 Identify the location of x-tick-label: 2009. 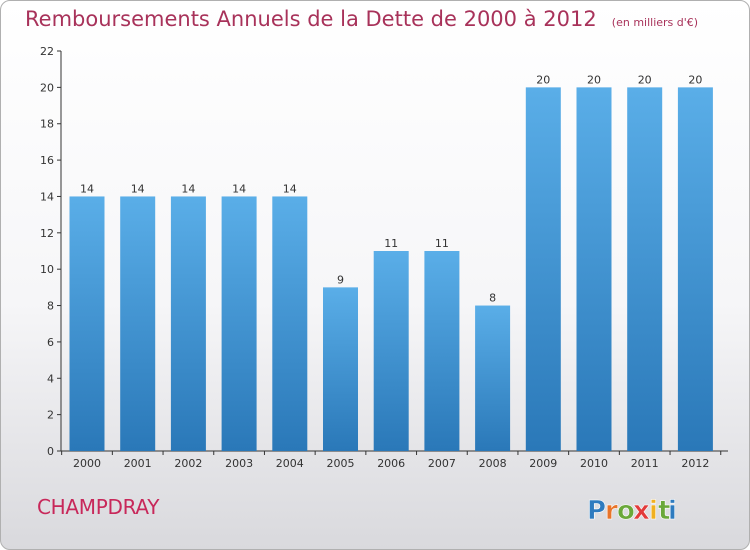
(543, 463).